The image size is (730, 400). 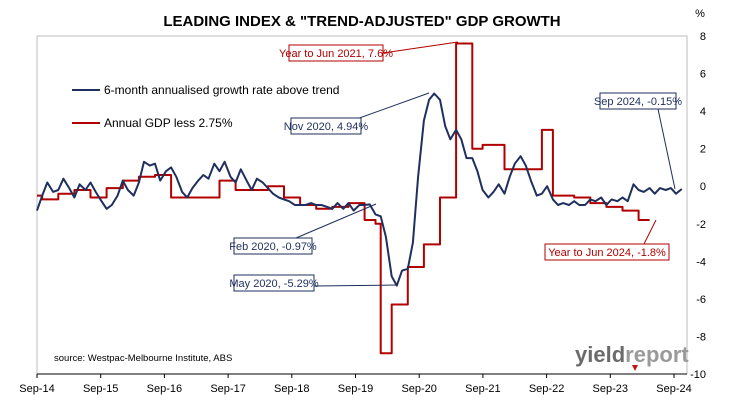 I want to click on annotation-feb-2020: Feb 2020, -0.97%, so click(x=273, y=247).